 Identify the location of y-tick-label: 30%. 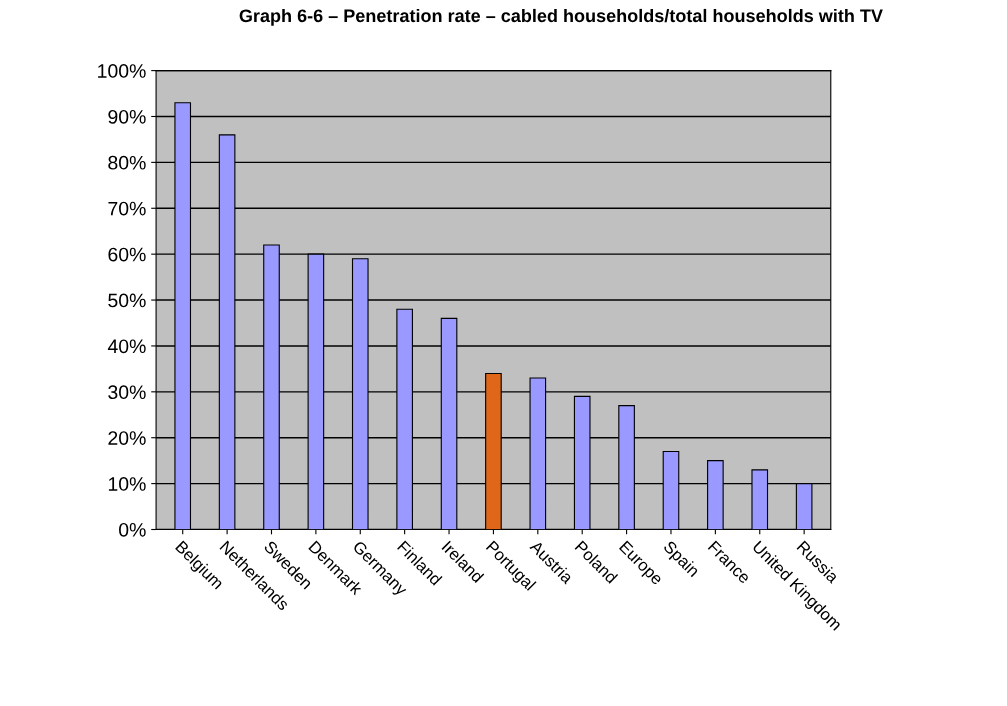
(127, 392).